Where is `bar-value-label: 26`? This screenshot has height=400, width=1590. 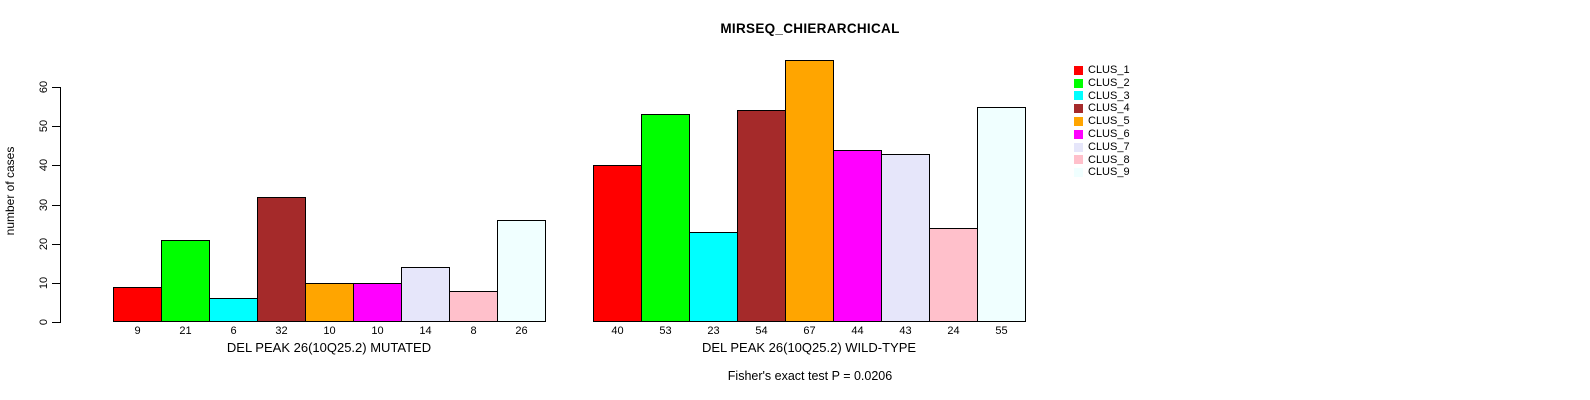
bar-value-label: 26 is located at coordinates (521, 331).